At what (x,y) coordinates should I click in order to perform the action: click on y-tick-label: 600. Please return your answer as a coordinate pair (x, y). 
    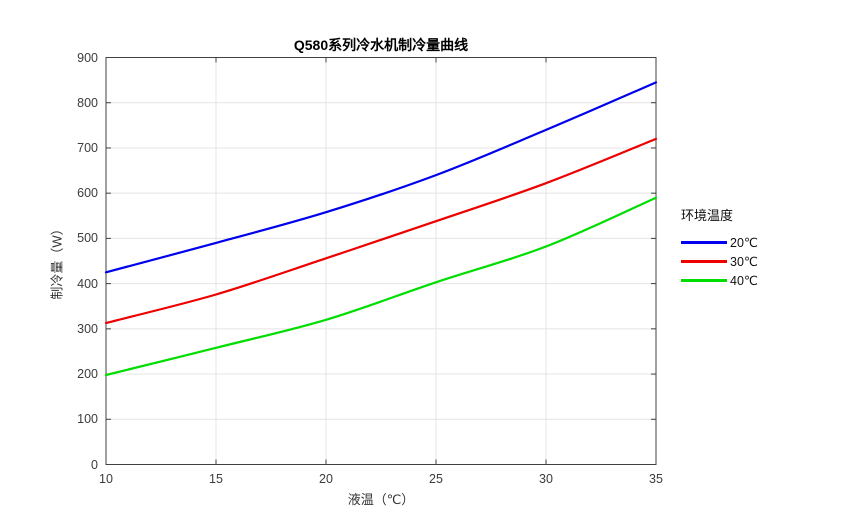
    Looking at the image, I should click on (87, 193).